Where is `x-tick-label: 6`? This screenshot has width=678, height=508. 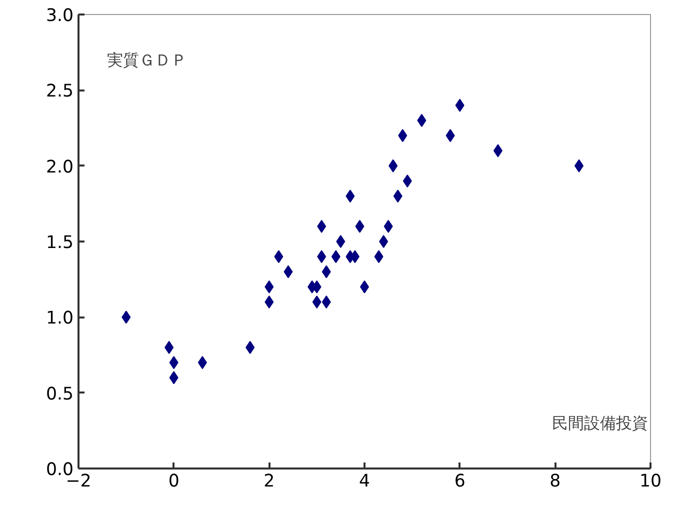 x-tick-label: 6 is located at coordinates (460, 482).